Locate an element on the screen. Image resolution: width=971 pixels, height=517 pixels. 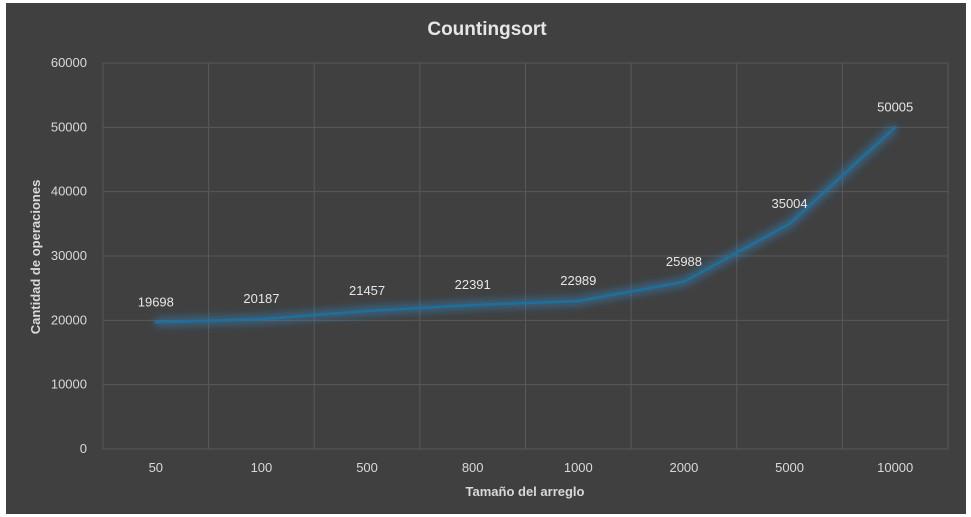
x-tick-label: 2000 is located at coordinates (683, 467).